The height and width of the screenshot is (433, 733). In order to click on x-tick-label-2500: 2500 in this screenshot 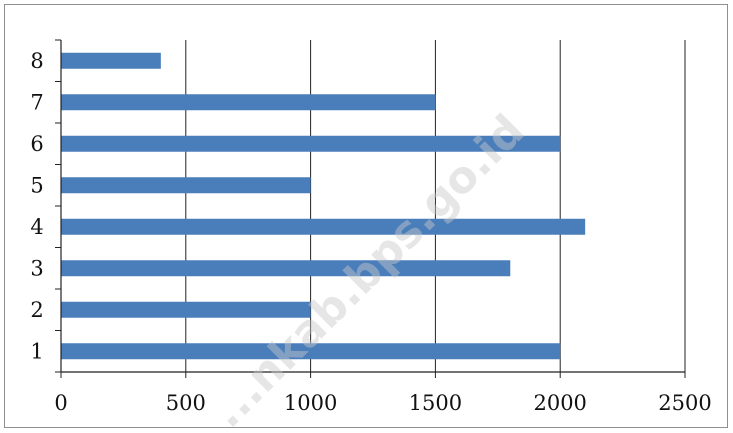, I will do `click(684, 403)`.